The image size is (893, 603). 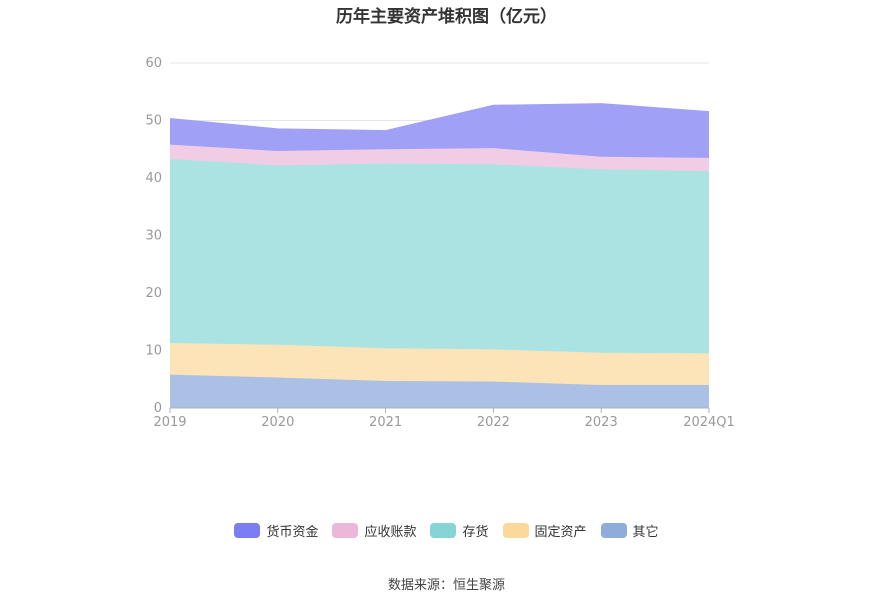 I want to click on legend-label: 其它, so click(x=645, y=532).